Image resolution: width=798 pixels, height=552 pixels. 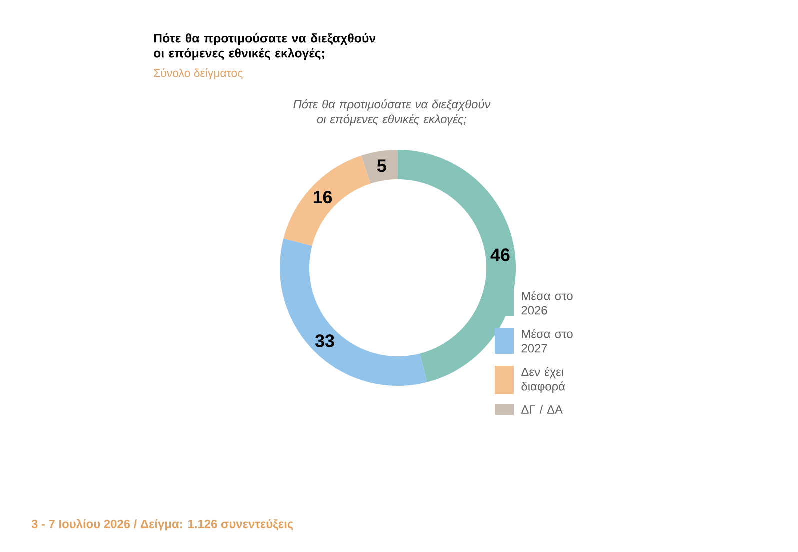 What do you see at coordinates (381, 166) in the screenshot?
I see `data-label: 5` at bounding box center [381, 166].